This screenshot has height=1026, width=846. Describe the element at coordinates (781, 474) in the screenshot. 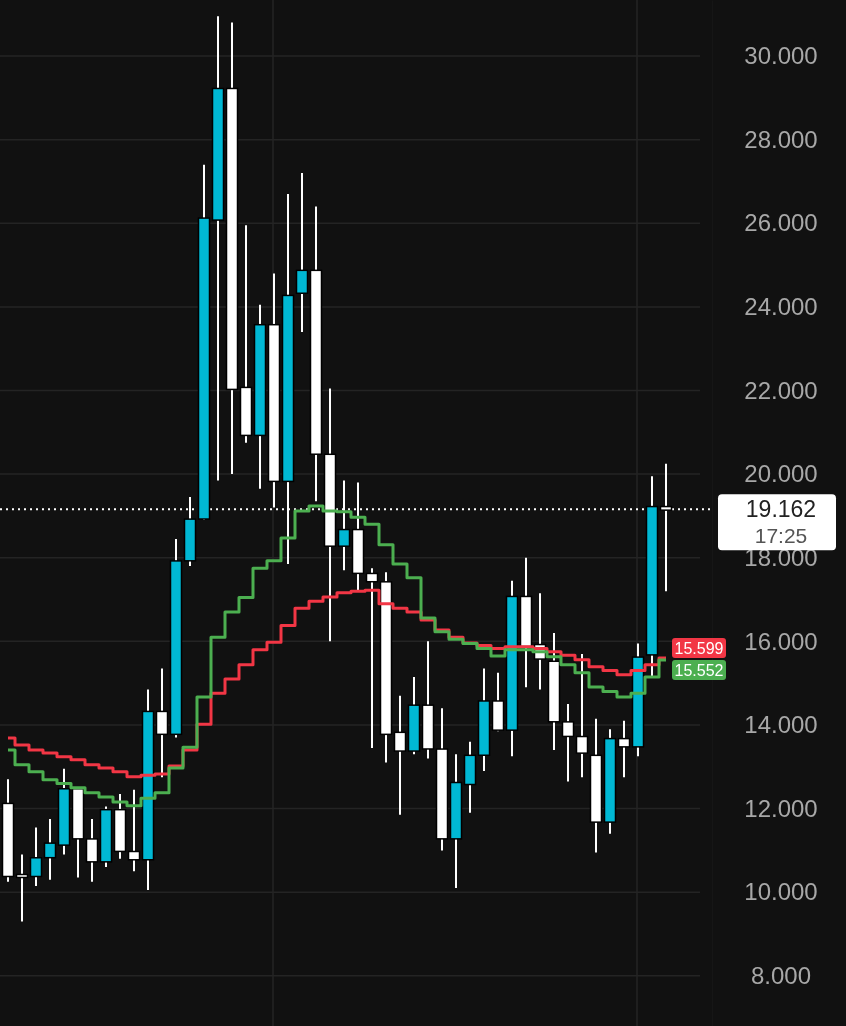

I see `y-tick-label: 20.000` at that location.